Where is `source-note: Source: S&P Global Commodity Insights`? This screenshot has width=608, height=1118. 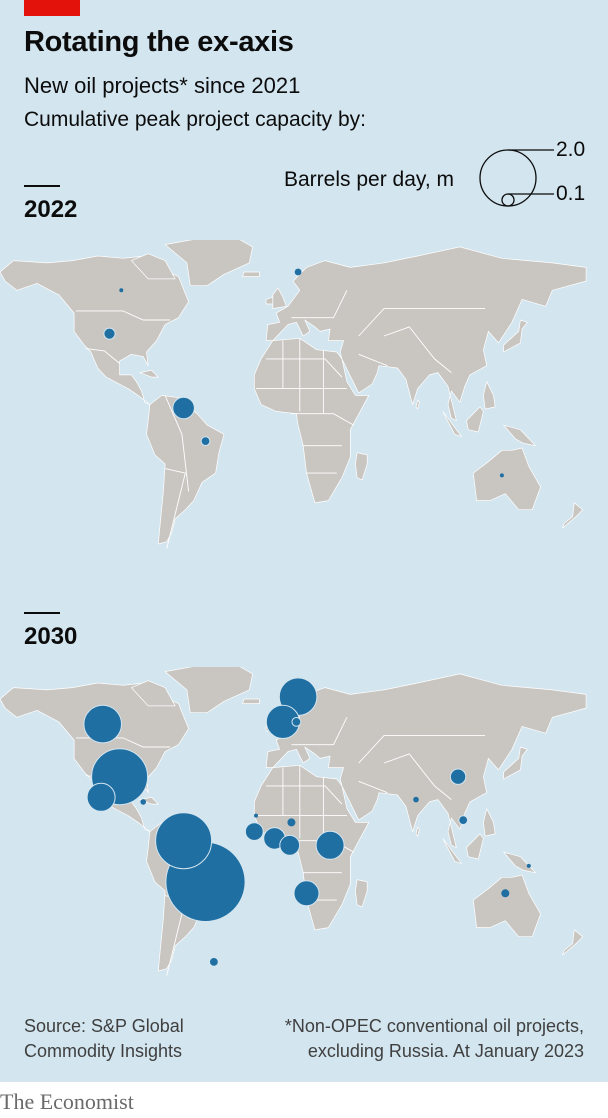 source-note: Source: S&P Global Commodity Insights is located at coordinates (104, 1039).